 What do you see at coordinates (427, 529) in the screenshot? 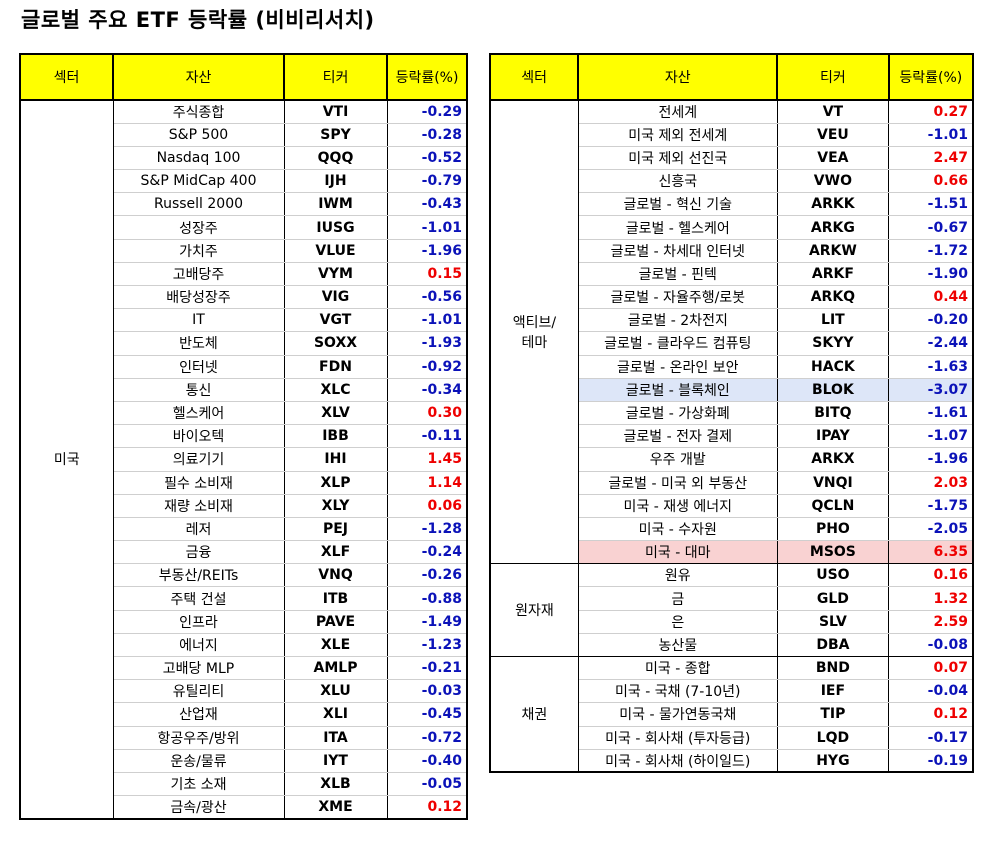
I see `change-cell: -1.28` at bounding box center [427, 529].